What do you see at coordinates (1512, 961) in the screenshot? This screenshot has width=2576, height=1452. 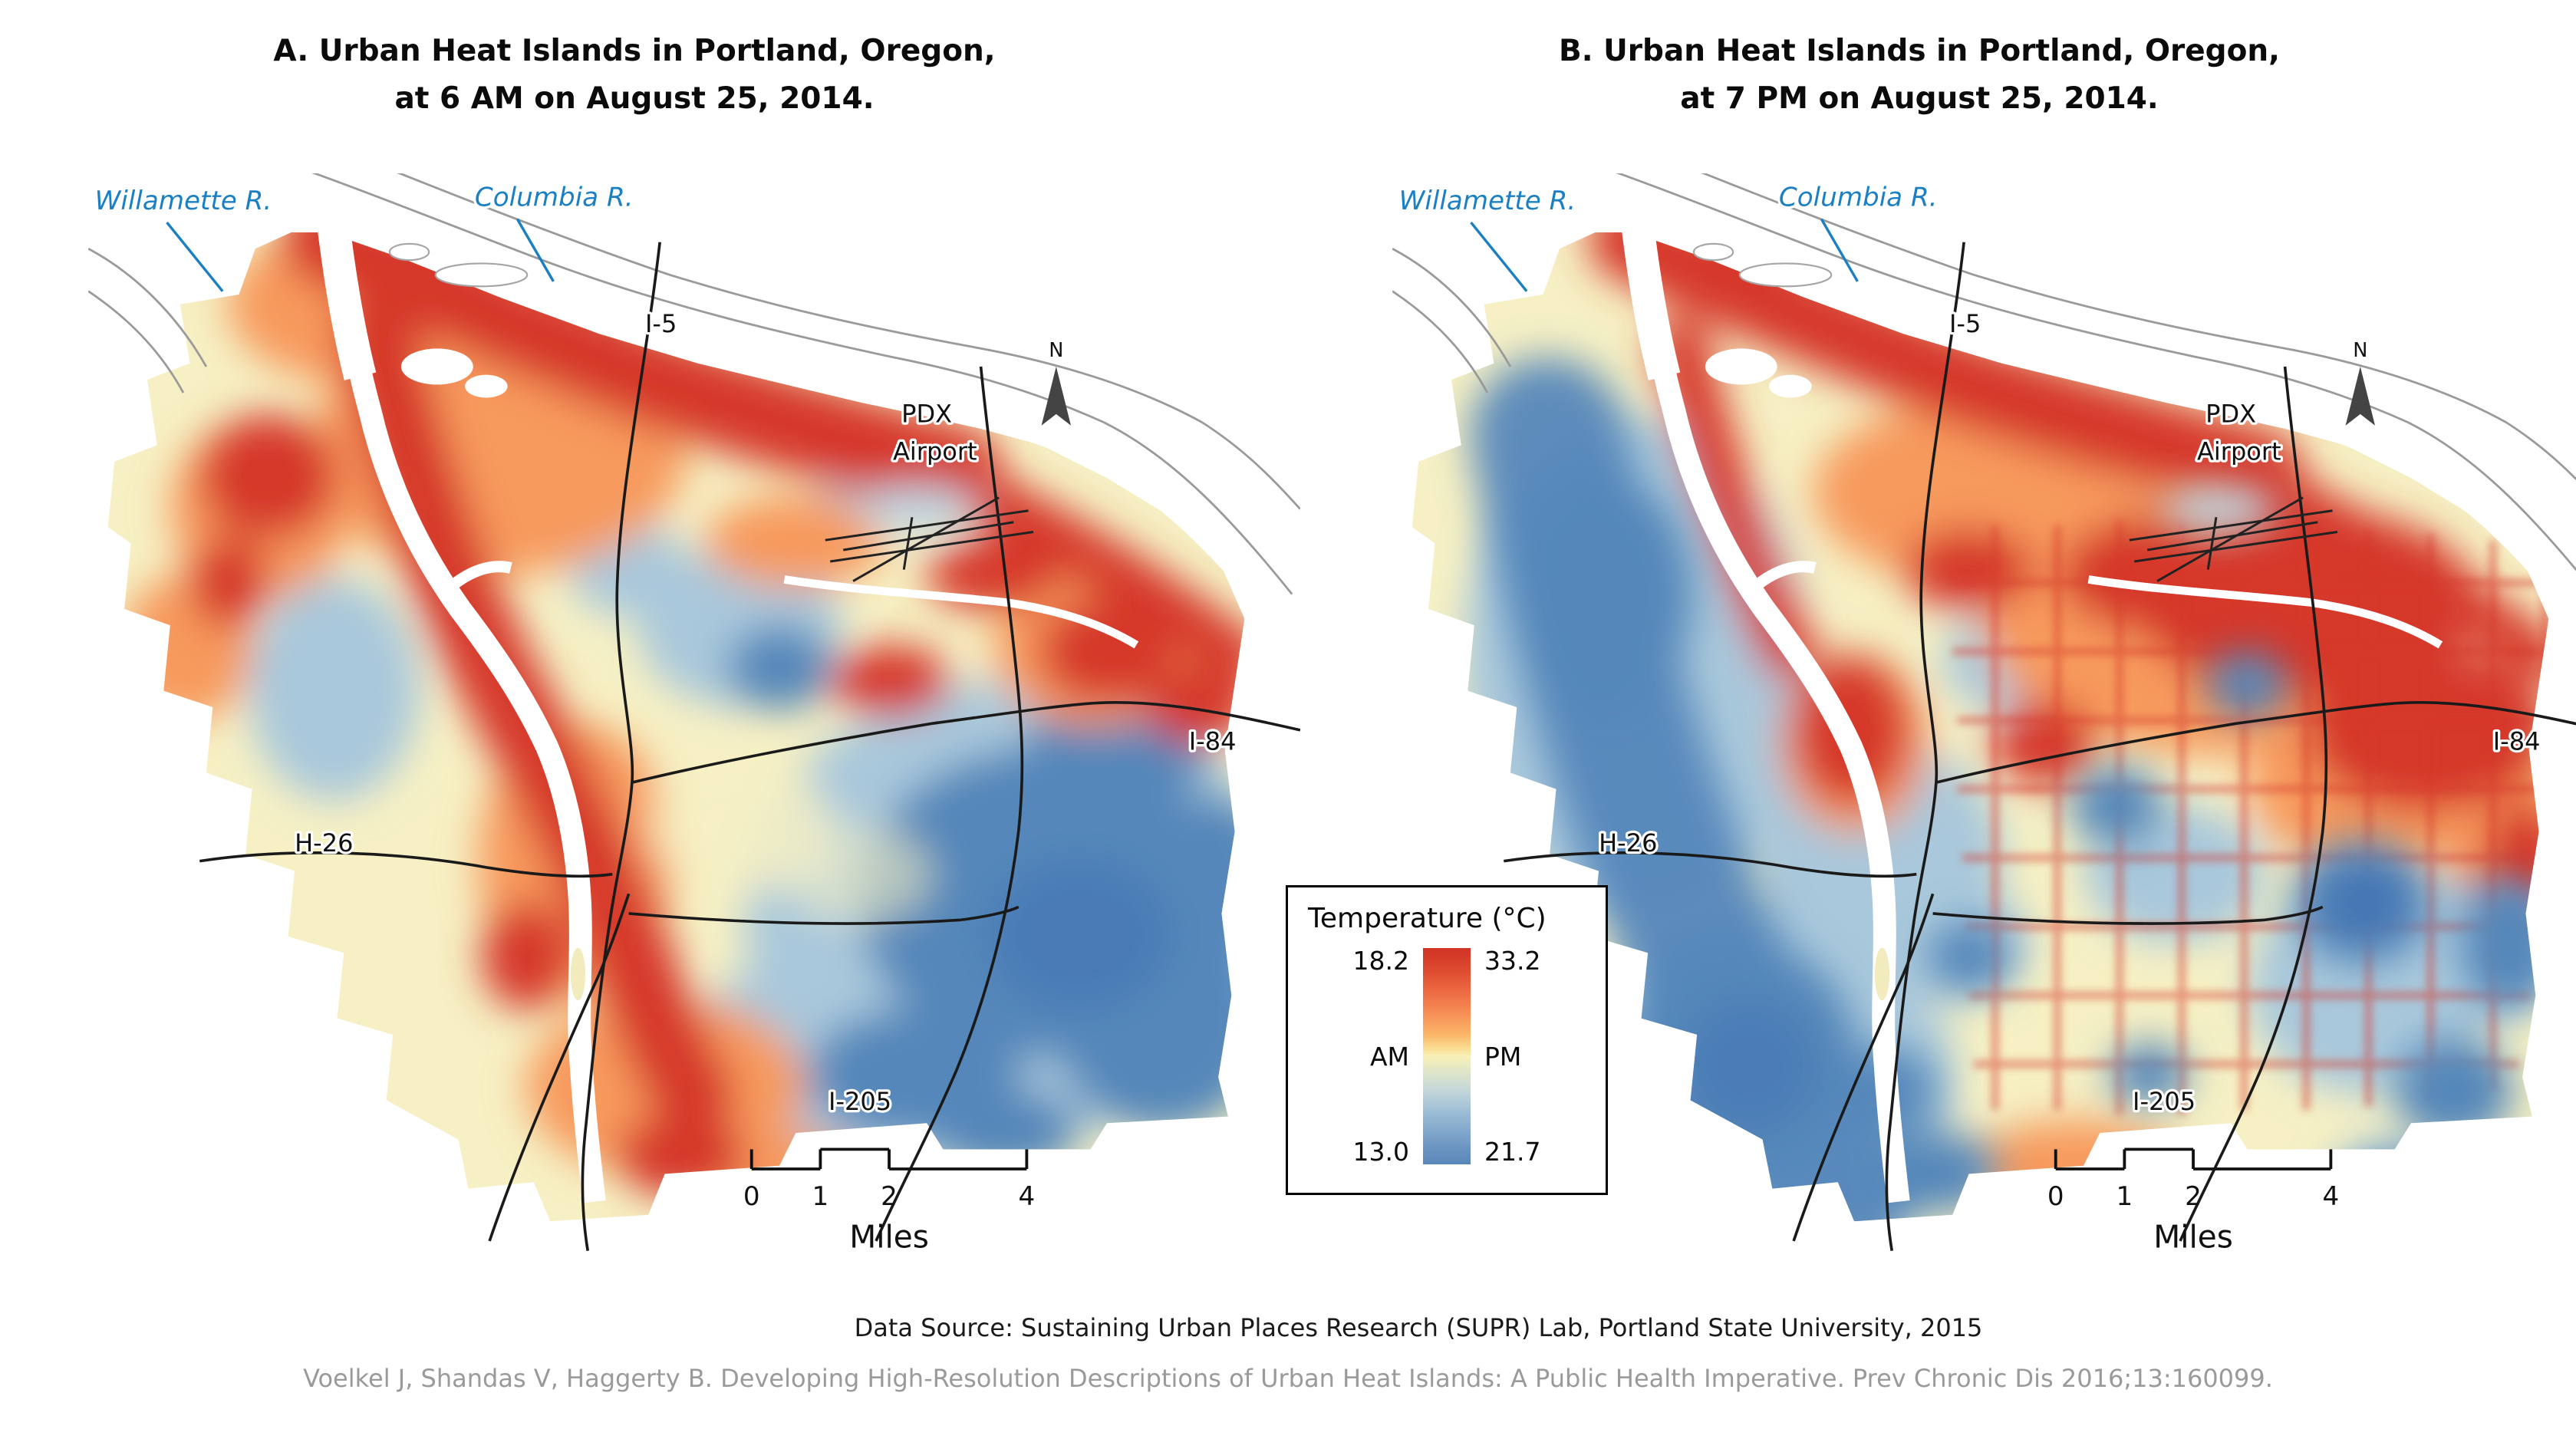 I see `legend-pm-max: 33.2` at bounding box center [1512, 961].